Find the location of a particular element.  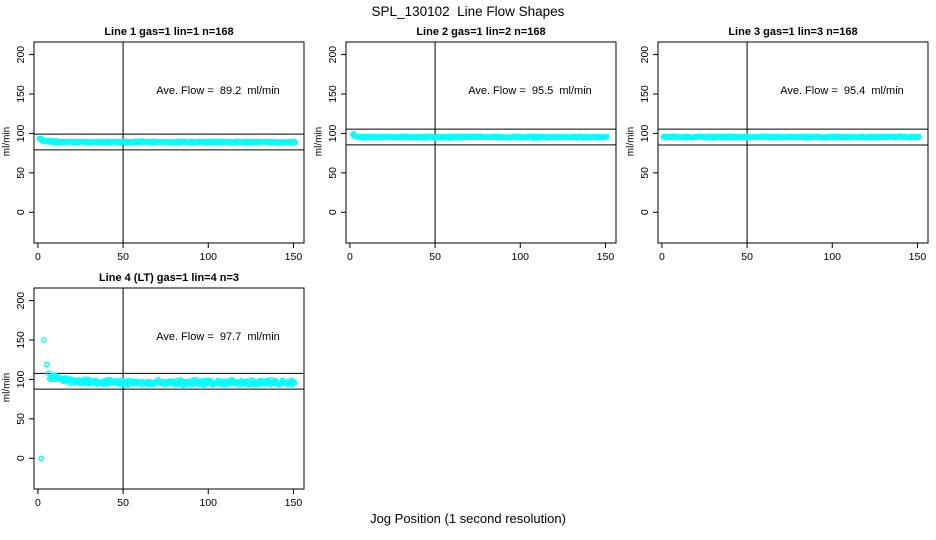

ave-flow-annotation: Ave. Flow = 89.2 ml/min is located at coordinates (218, 91).